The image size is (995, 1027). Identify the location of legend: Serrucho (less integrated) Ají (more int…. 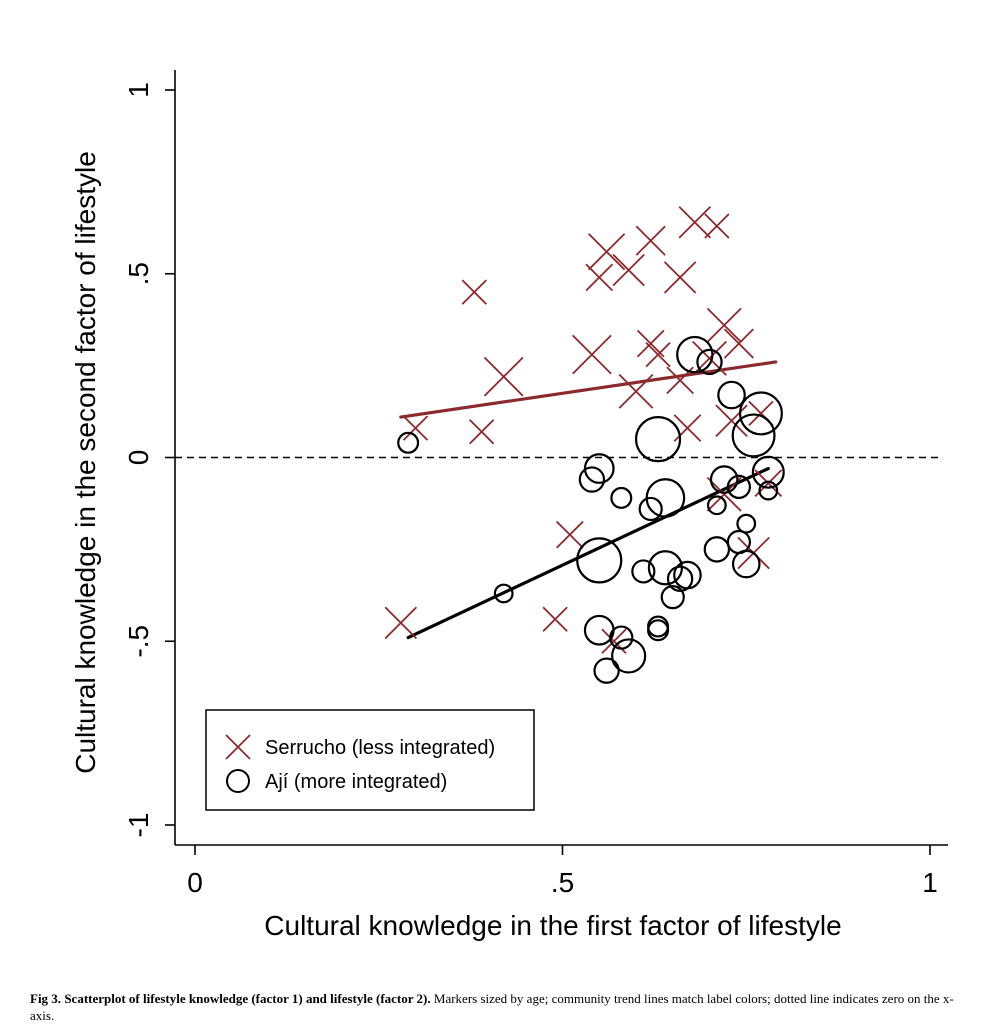
(370, 760).